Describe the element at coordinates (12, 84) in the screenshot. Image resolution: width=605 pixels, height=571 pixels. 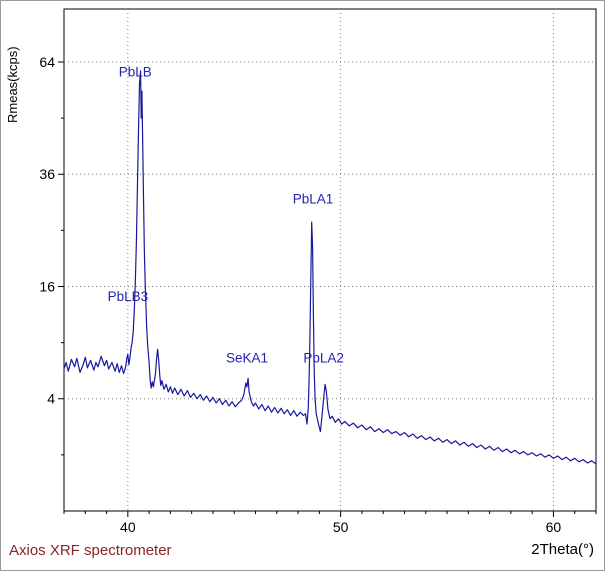
I see `y-axis-title: Rmeas(kcps)` at that location.